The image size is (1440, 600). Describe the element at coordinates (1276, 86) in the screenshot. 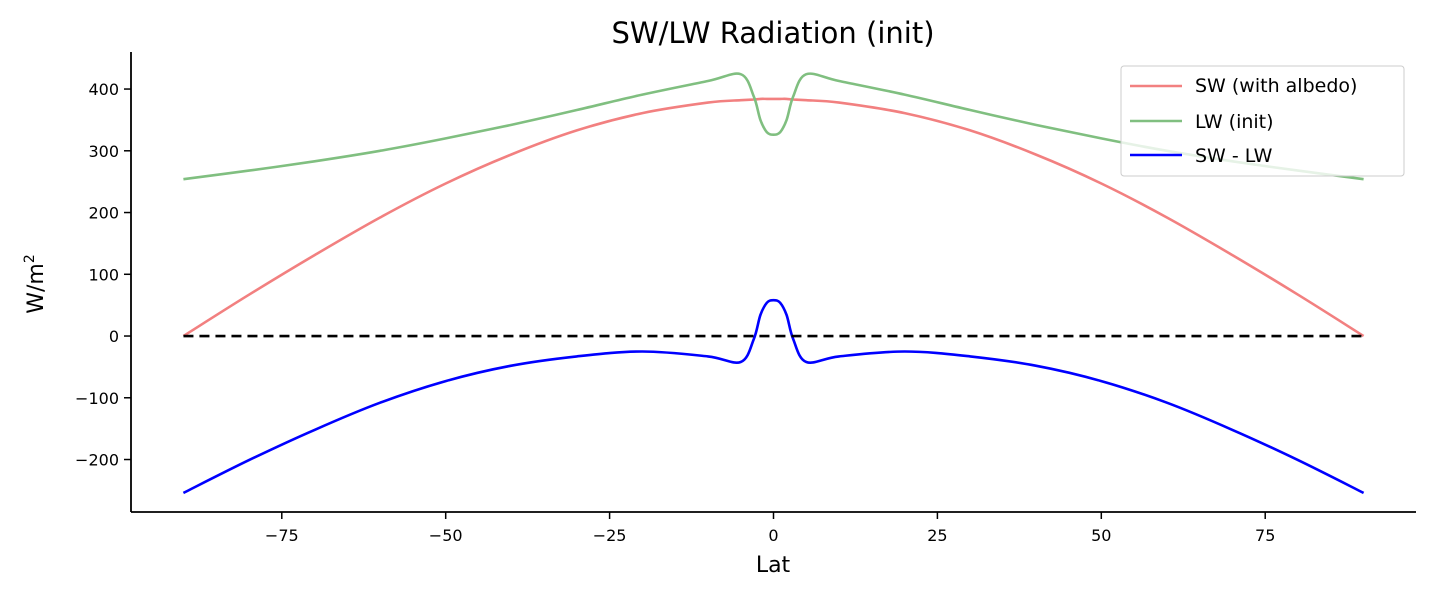

I see `legend-label-sw: SW (with albedo)` at that location.